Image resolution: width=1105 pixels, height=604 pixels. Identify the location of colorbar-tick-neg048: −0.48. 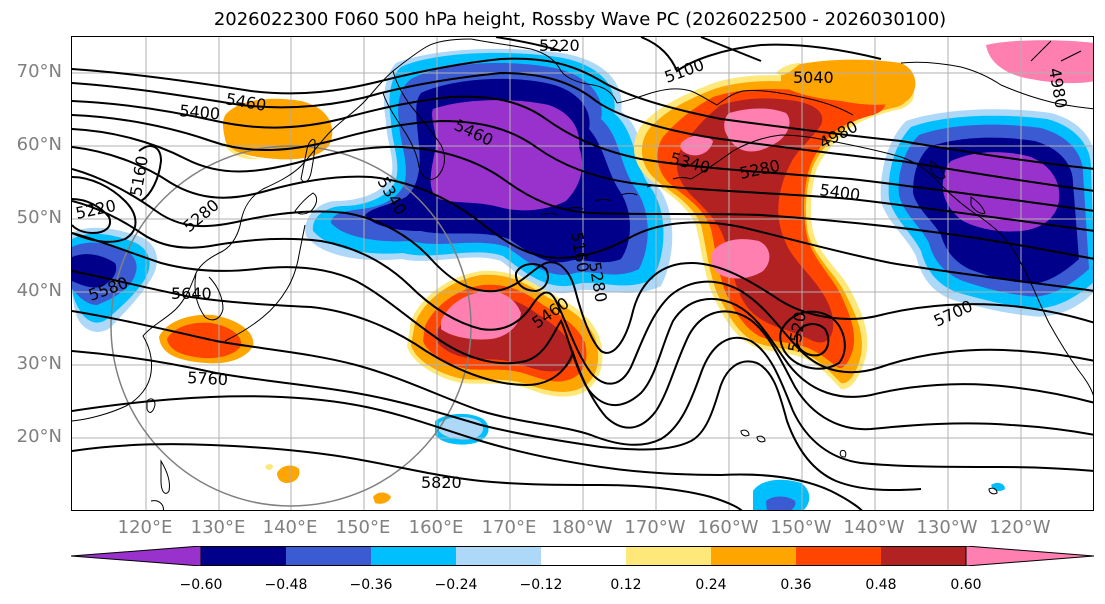
(286, 585).